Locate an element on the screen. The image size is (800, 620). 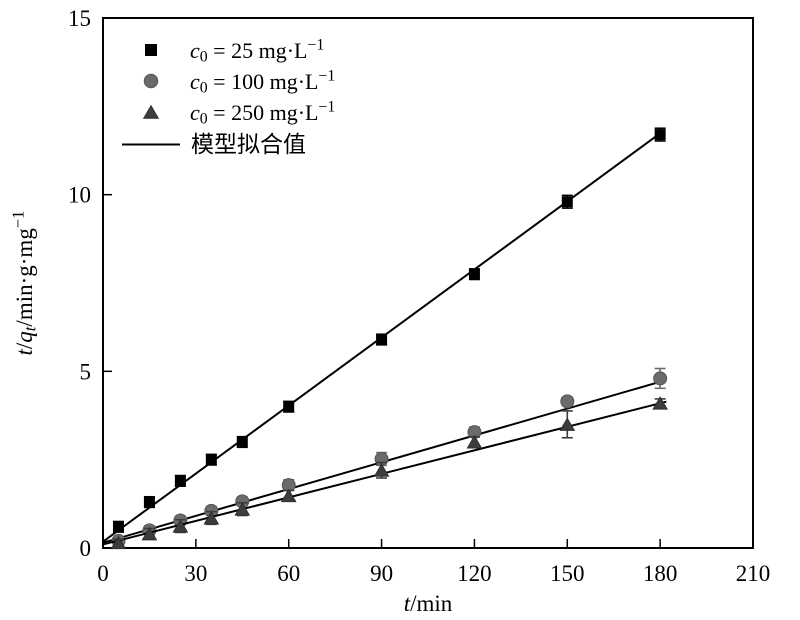
x-axis-tick-label: 120 is located at coordinates (474, 573).